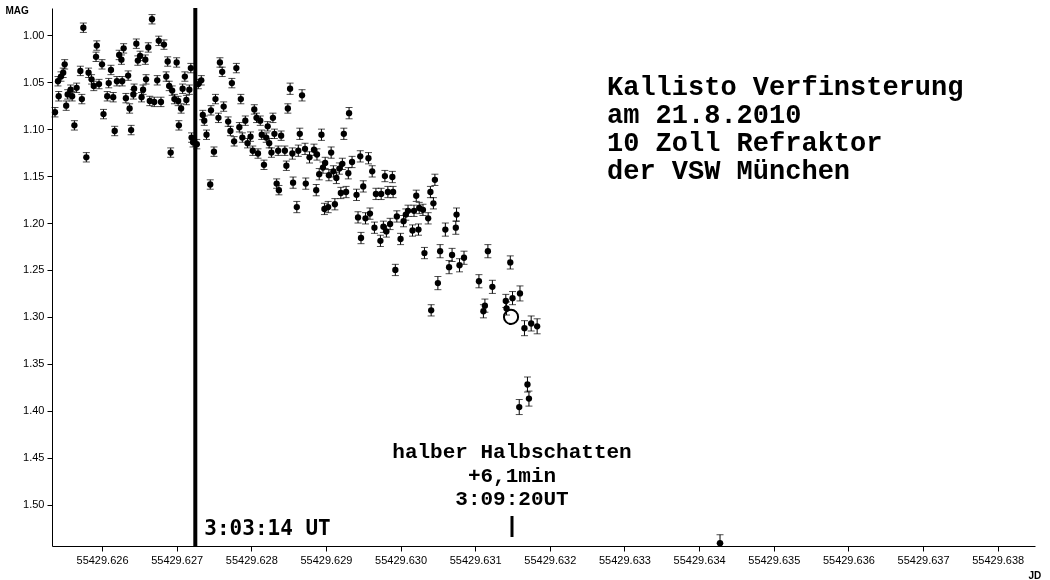 The width and height of the screenshot is (1050, 580). I want to click on x-tick-label: 55429.635, so click(774, 559).